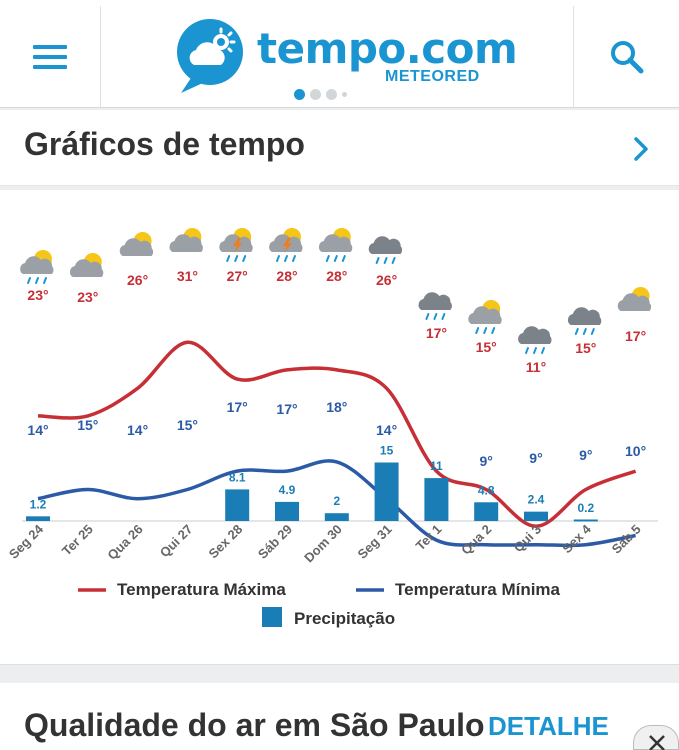 The height and width of the screenshot is (750, 679). I want to click on precip-label: 4.9, so click(287, 490).